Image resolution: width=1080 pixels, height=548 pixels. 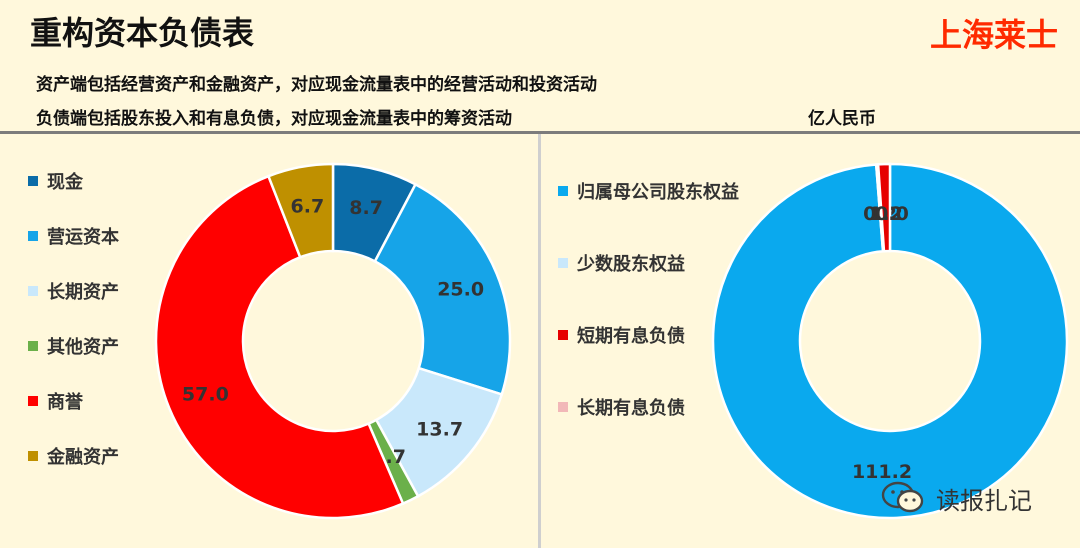 I want to click on legend-item: 其他资产, so click(x=73, y=346).